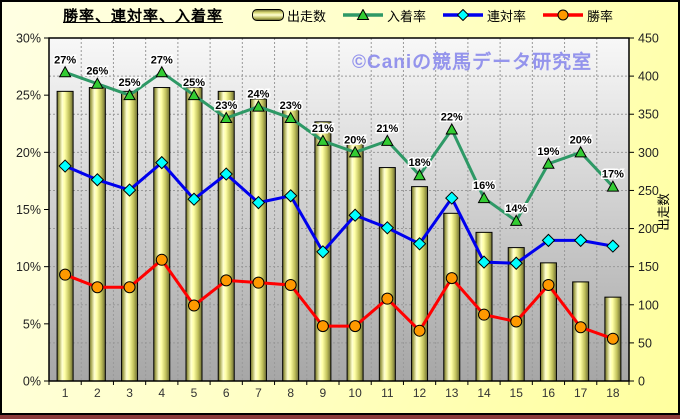 This screenshot has height=419, width=680. What do you see at coordinates (340, 417) in the screenshot?
I see `window-bottom-edge` at bounding box center [340, 417].